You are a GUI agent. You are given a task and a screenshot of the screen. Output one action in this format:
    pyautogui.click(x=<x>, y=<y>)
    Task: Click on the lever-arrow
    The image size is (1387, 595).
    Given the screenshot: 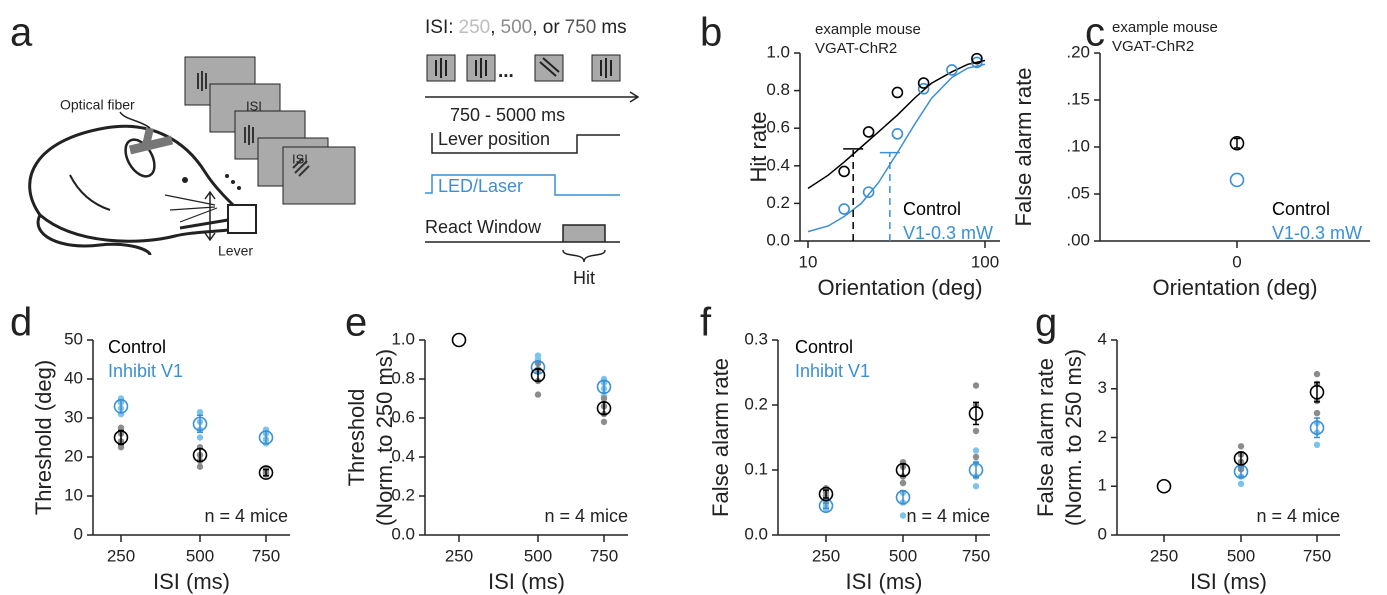 What is the action you would take?
    pyautogui.click(x=210, y=216)
    